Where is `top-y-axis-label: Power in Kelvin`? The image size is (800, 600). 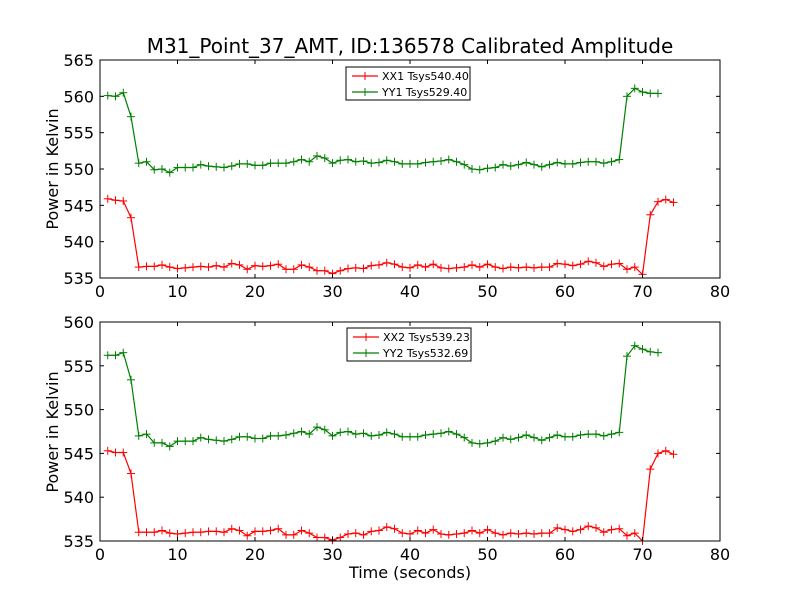
top-y-axis-label: Power in Kelvin is located at coordinates (52, 168).